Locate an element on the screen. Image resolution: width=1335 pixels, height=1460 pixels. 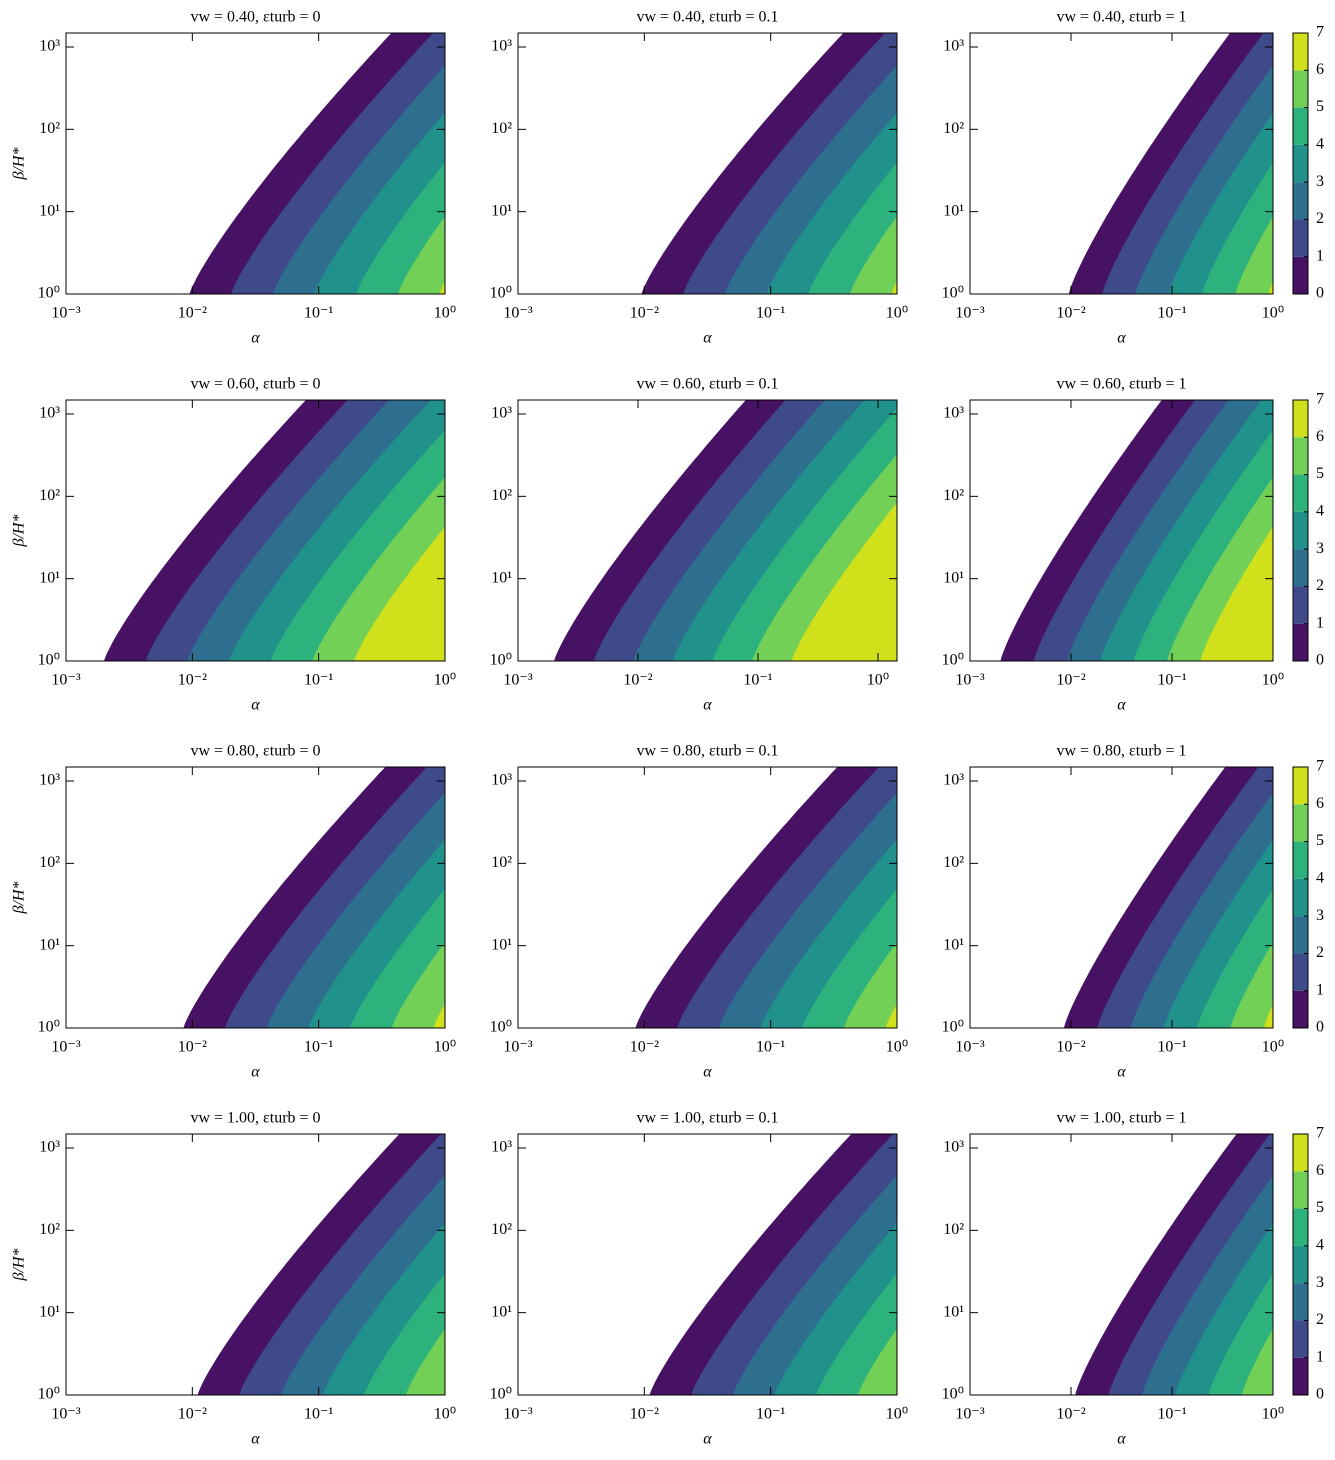
chart-title: vw = 0.40, εturb = 0.1 is located at coordinates (707, 17).